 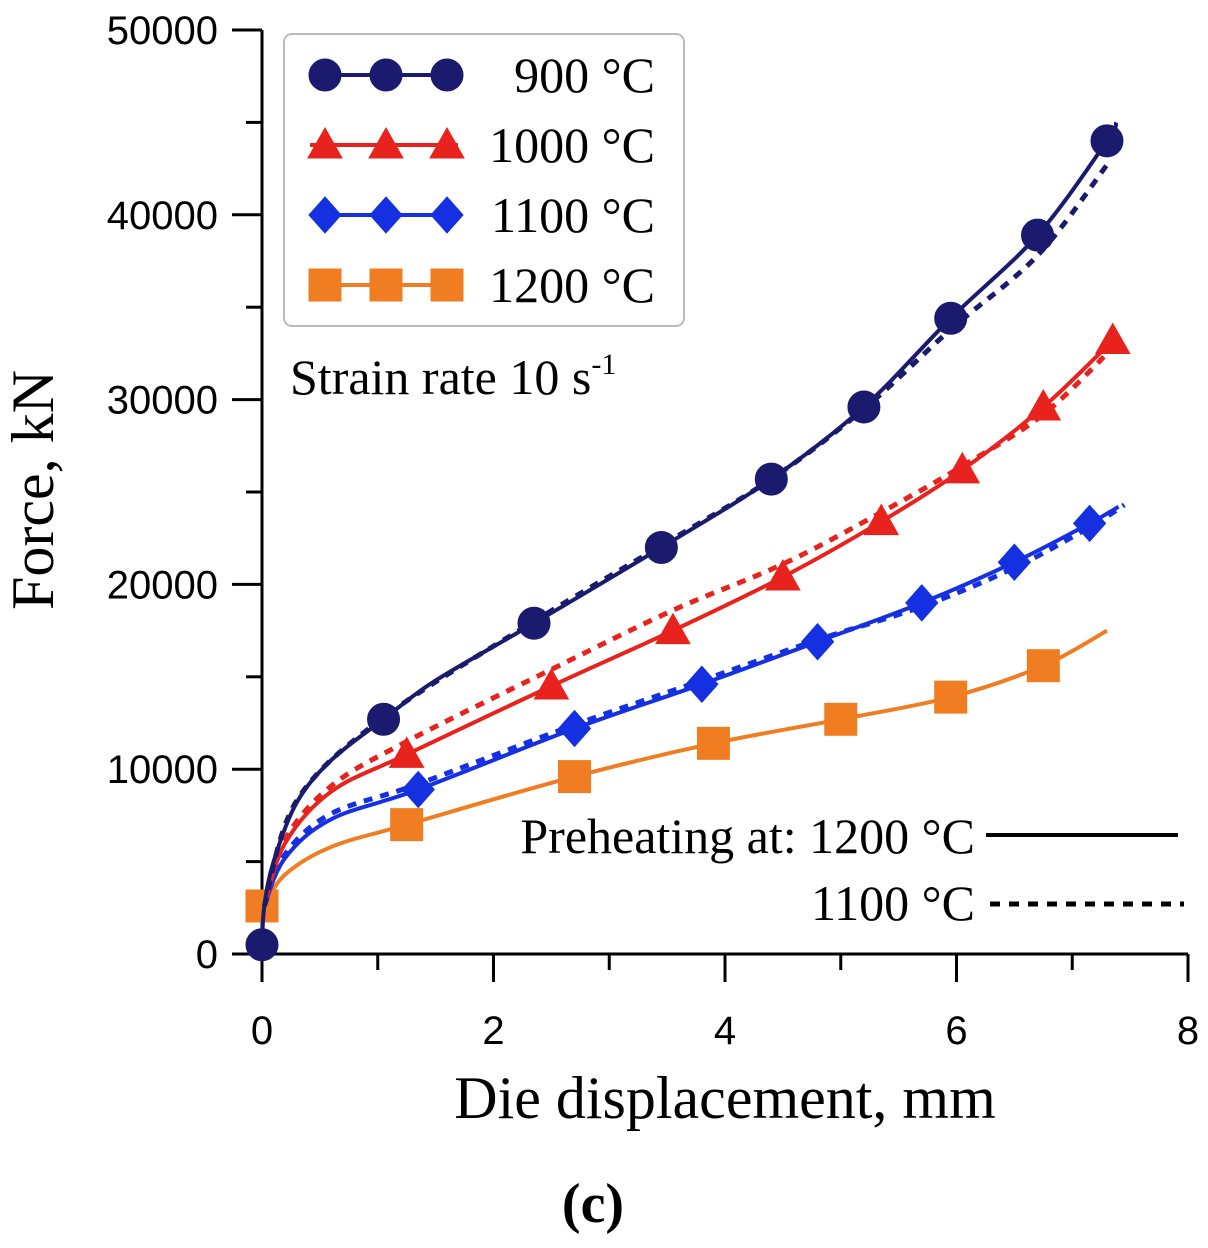 What do you see at coordinates (493, 1031) in the screenshot?
I see `x-tick-label: 2` at bounding box center [493, 1031].